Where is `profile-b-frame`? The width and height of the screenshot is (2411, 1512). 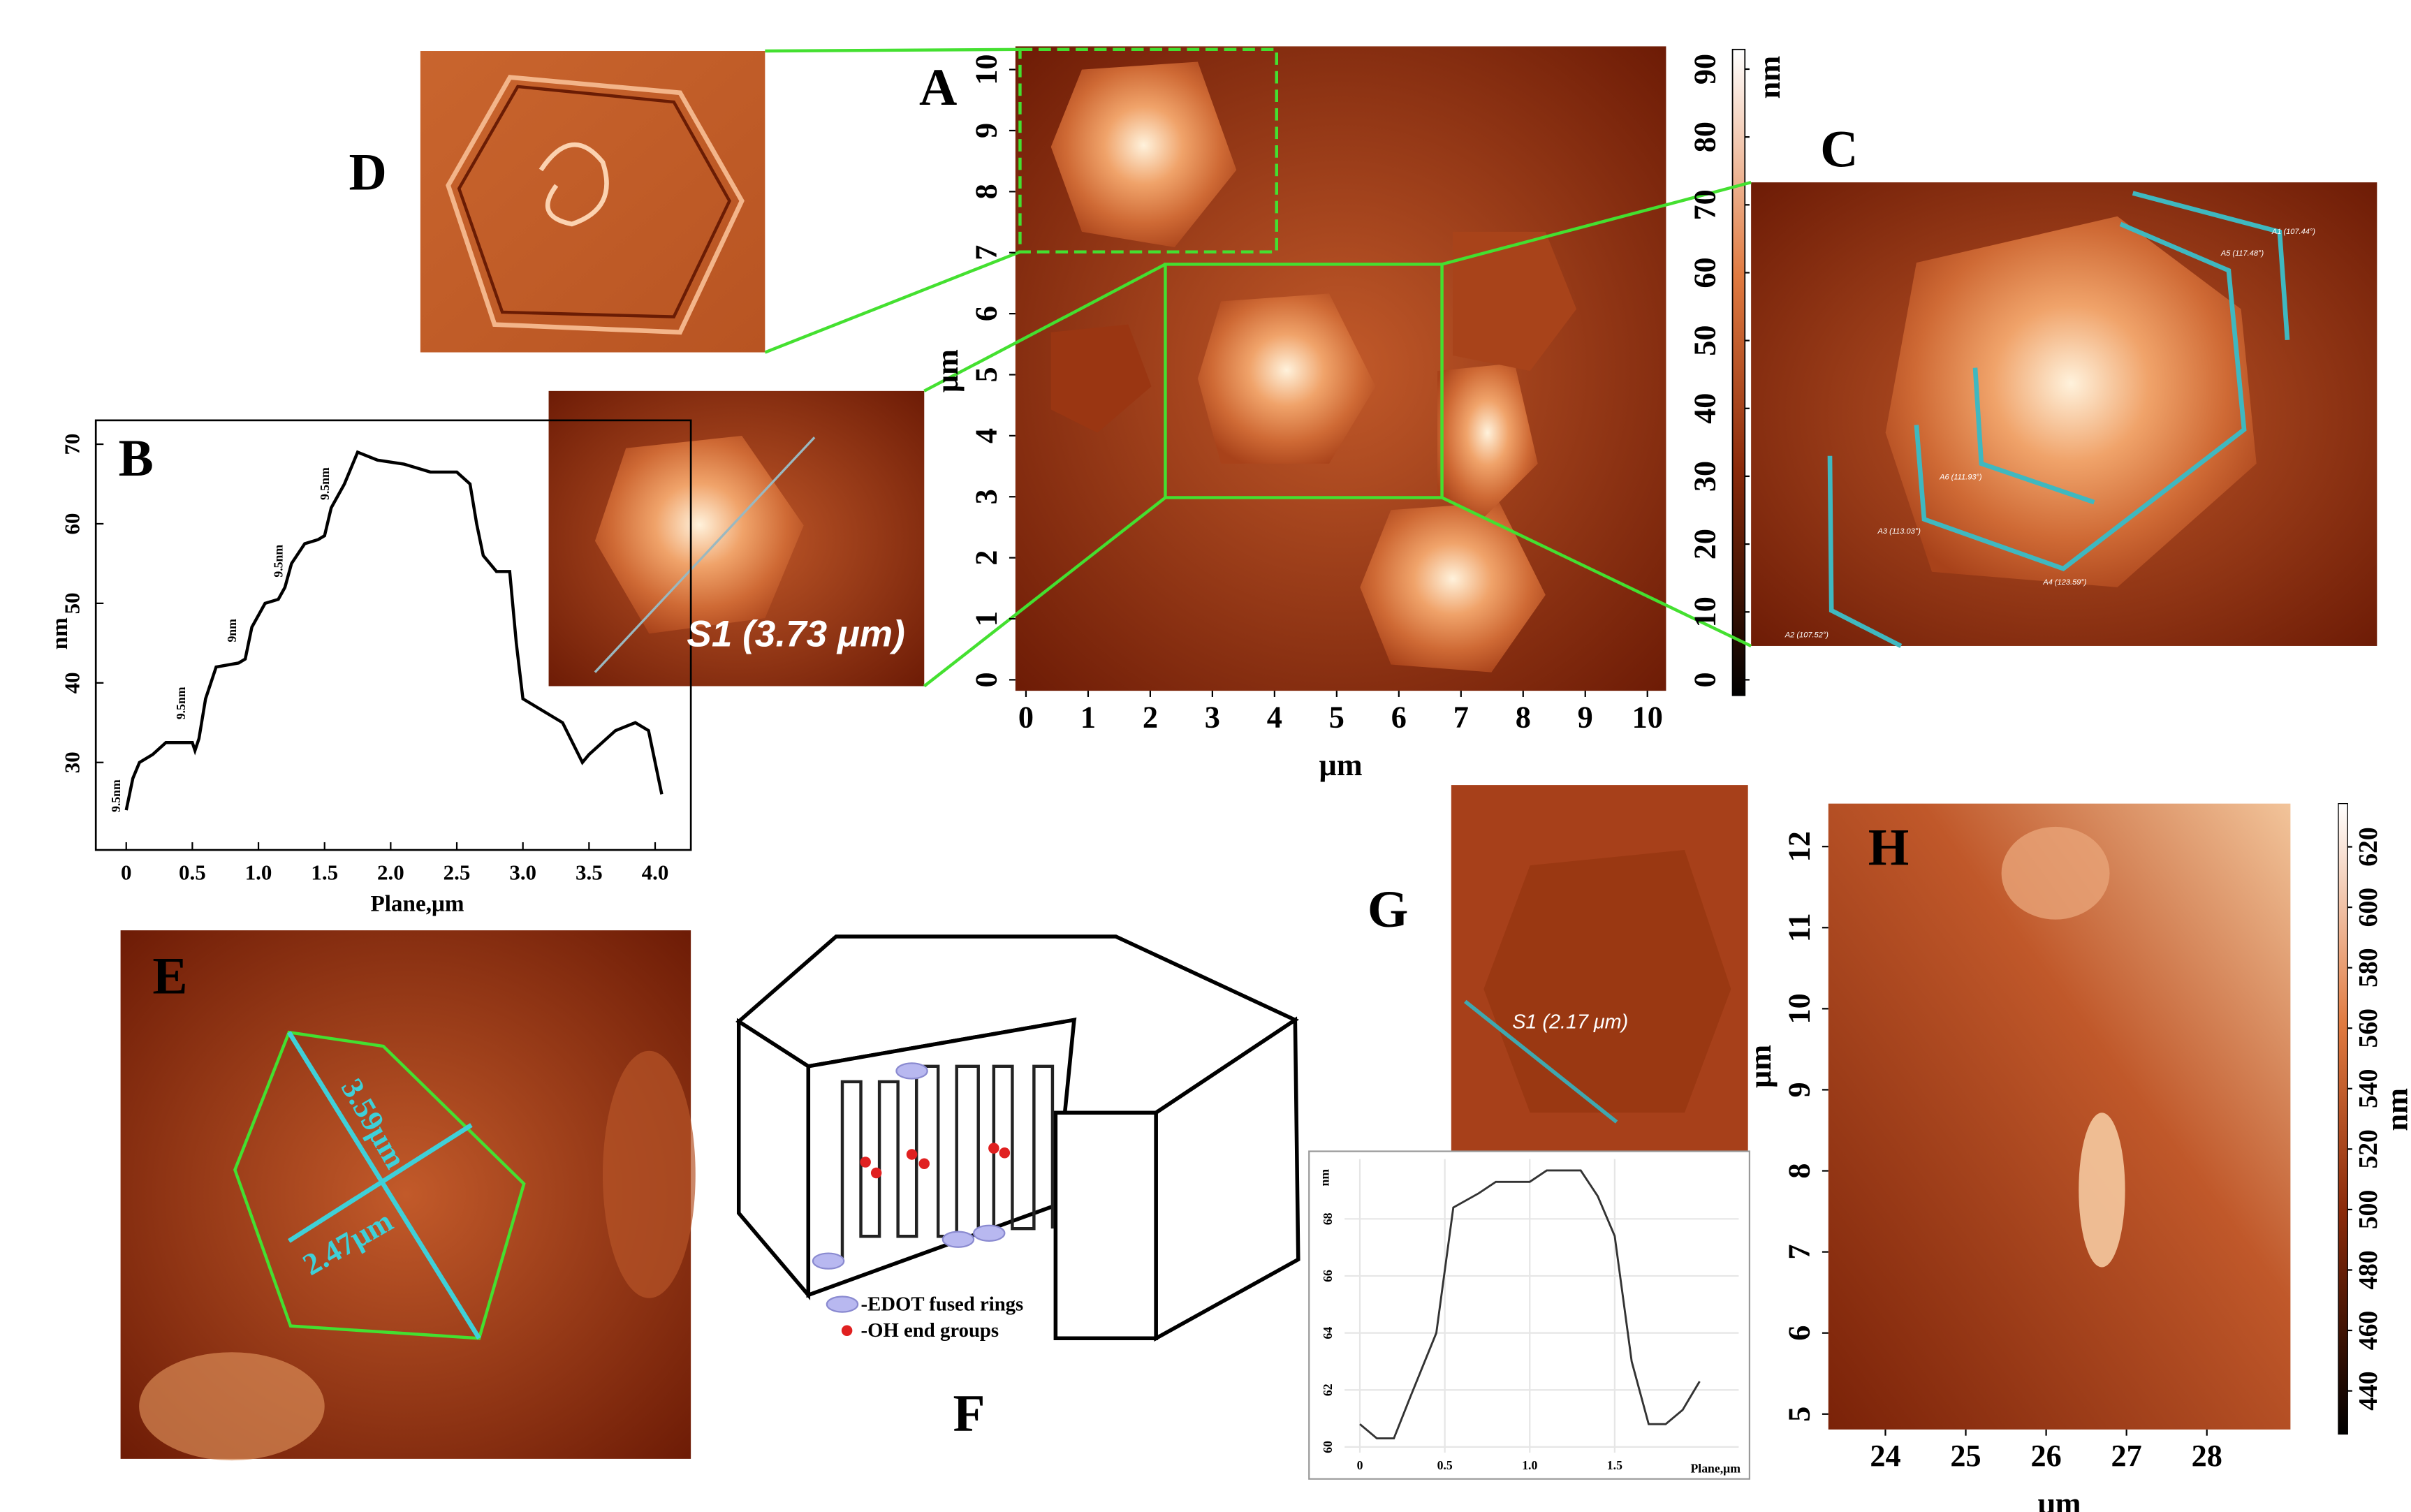
profile-b-frame is located at coordinates (393, 635).